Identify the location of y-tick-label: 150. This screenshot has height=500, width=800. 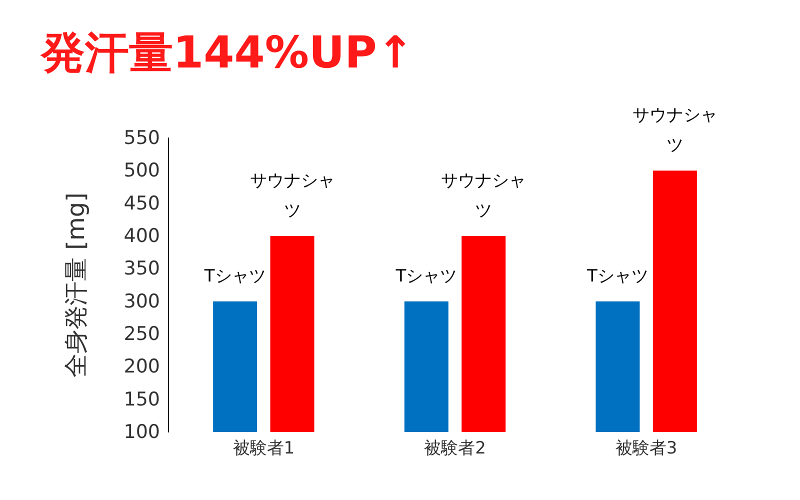
(142, 399).